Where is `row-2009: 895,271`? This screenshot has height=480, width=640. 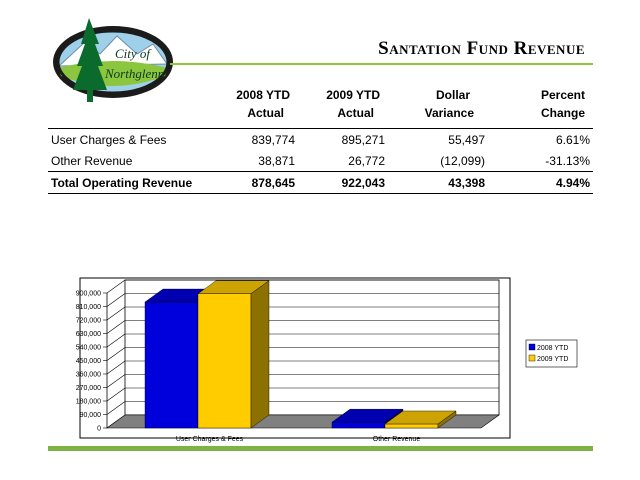 row-2009: 895,271 is located at coordinates (363, 139).